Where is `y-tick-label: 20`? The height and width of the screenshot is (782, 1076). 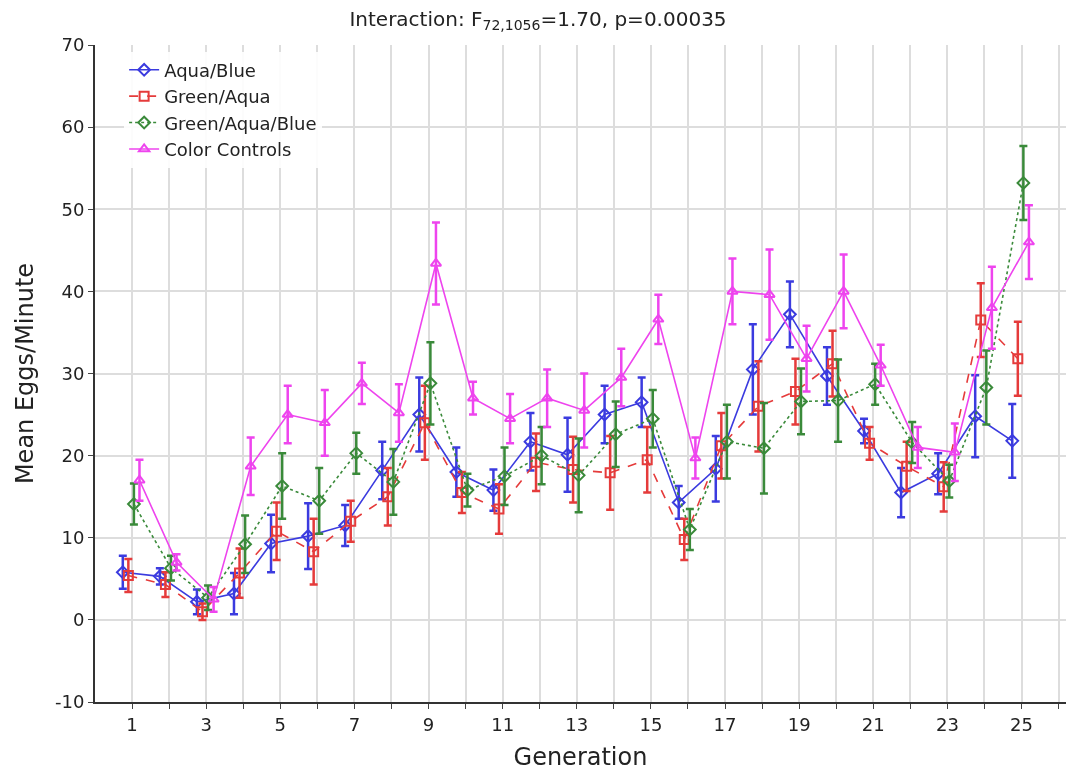
y-tick-label: 20 is located at coordinates (73, 455).